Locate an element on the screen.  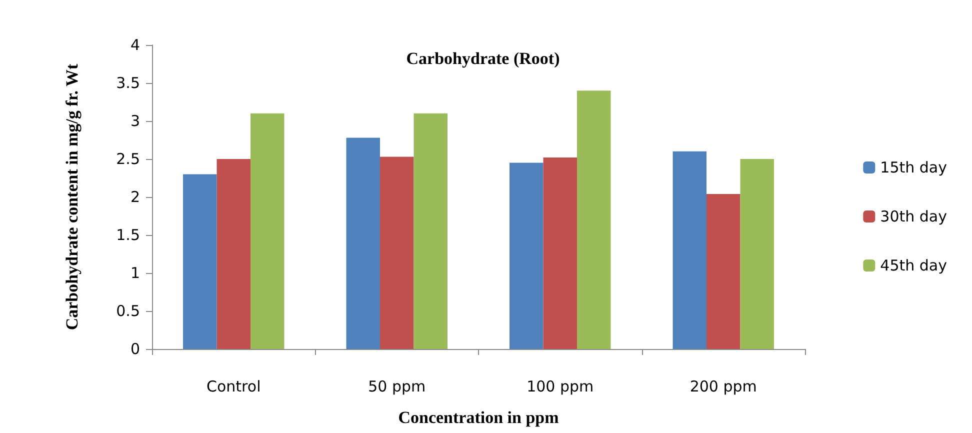
x-tick-label: 50 ppm is located at coordinates (397, 387).